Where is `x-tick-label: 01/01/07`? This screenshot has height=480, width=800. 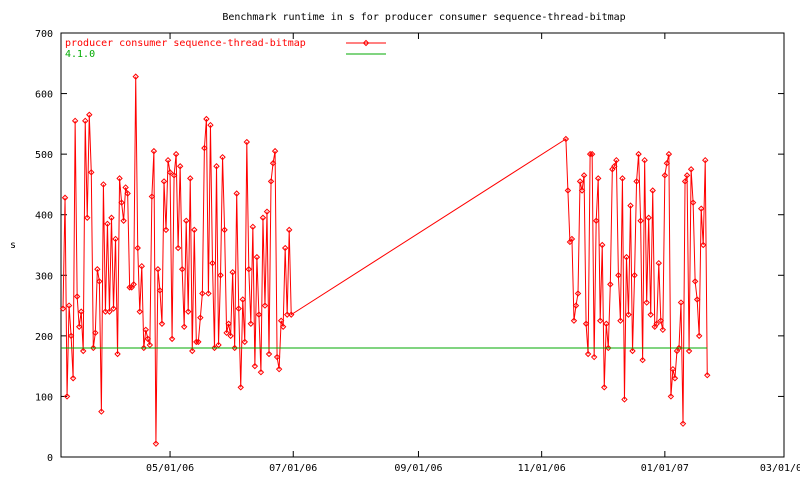 x-tick-label: 01/01/07 is located at coordinates (665, 468).